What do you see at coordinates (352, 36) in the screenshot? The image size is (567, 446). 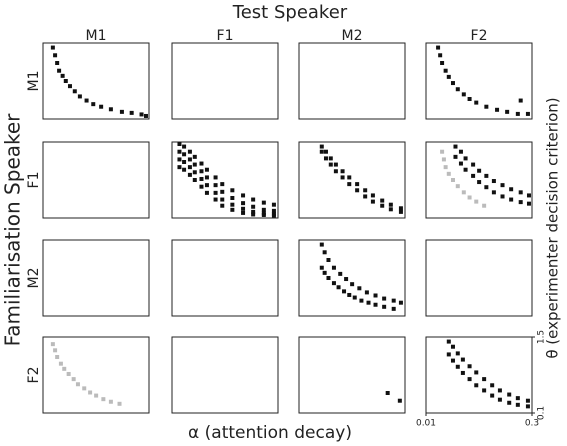 I see `column-label: M2` at bounding box center [352, 36].